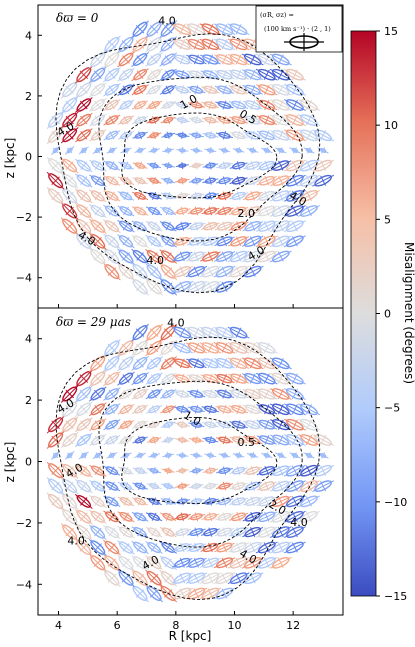  I want to click on y-tick-label: −4, so click(24, 278).